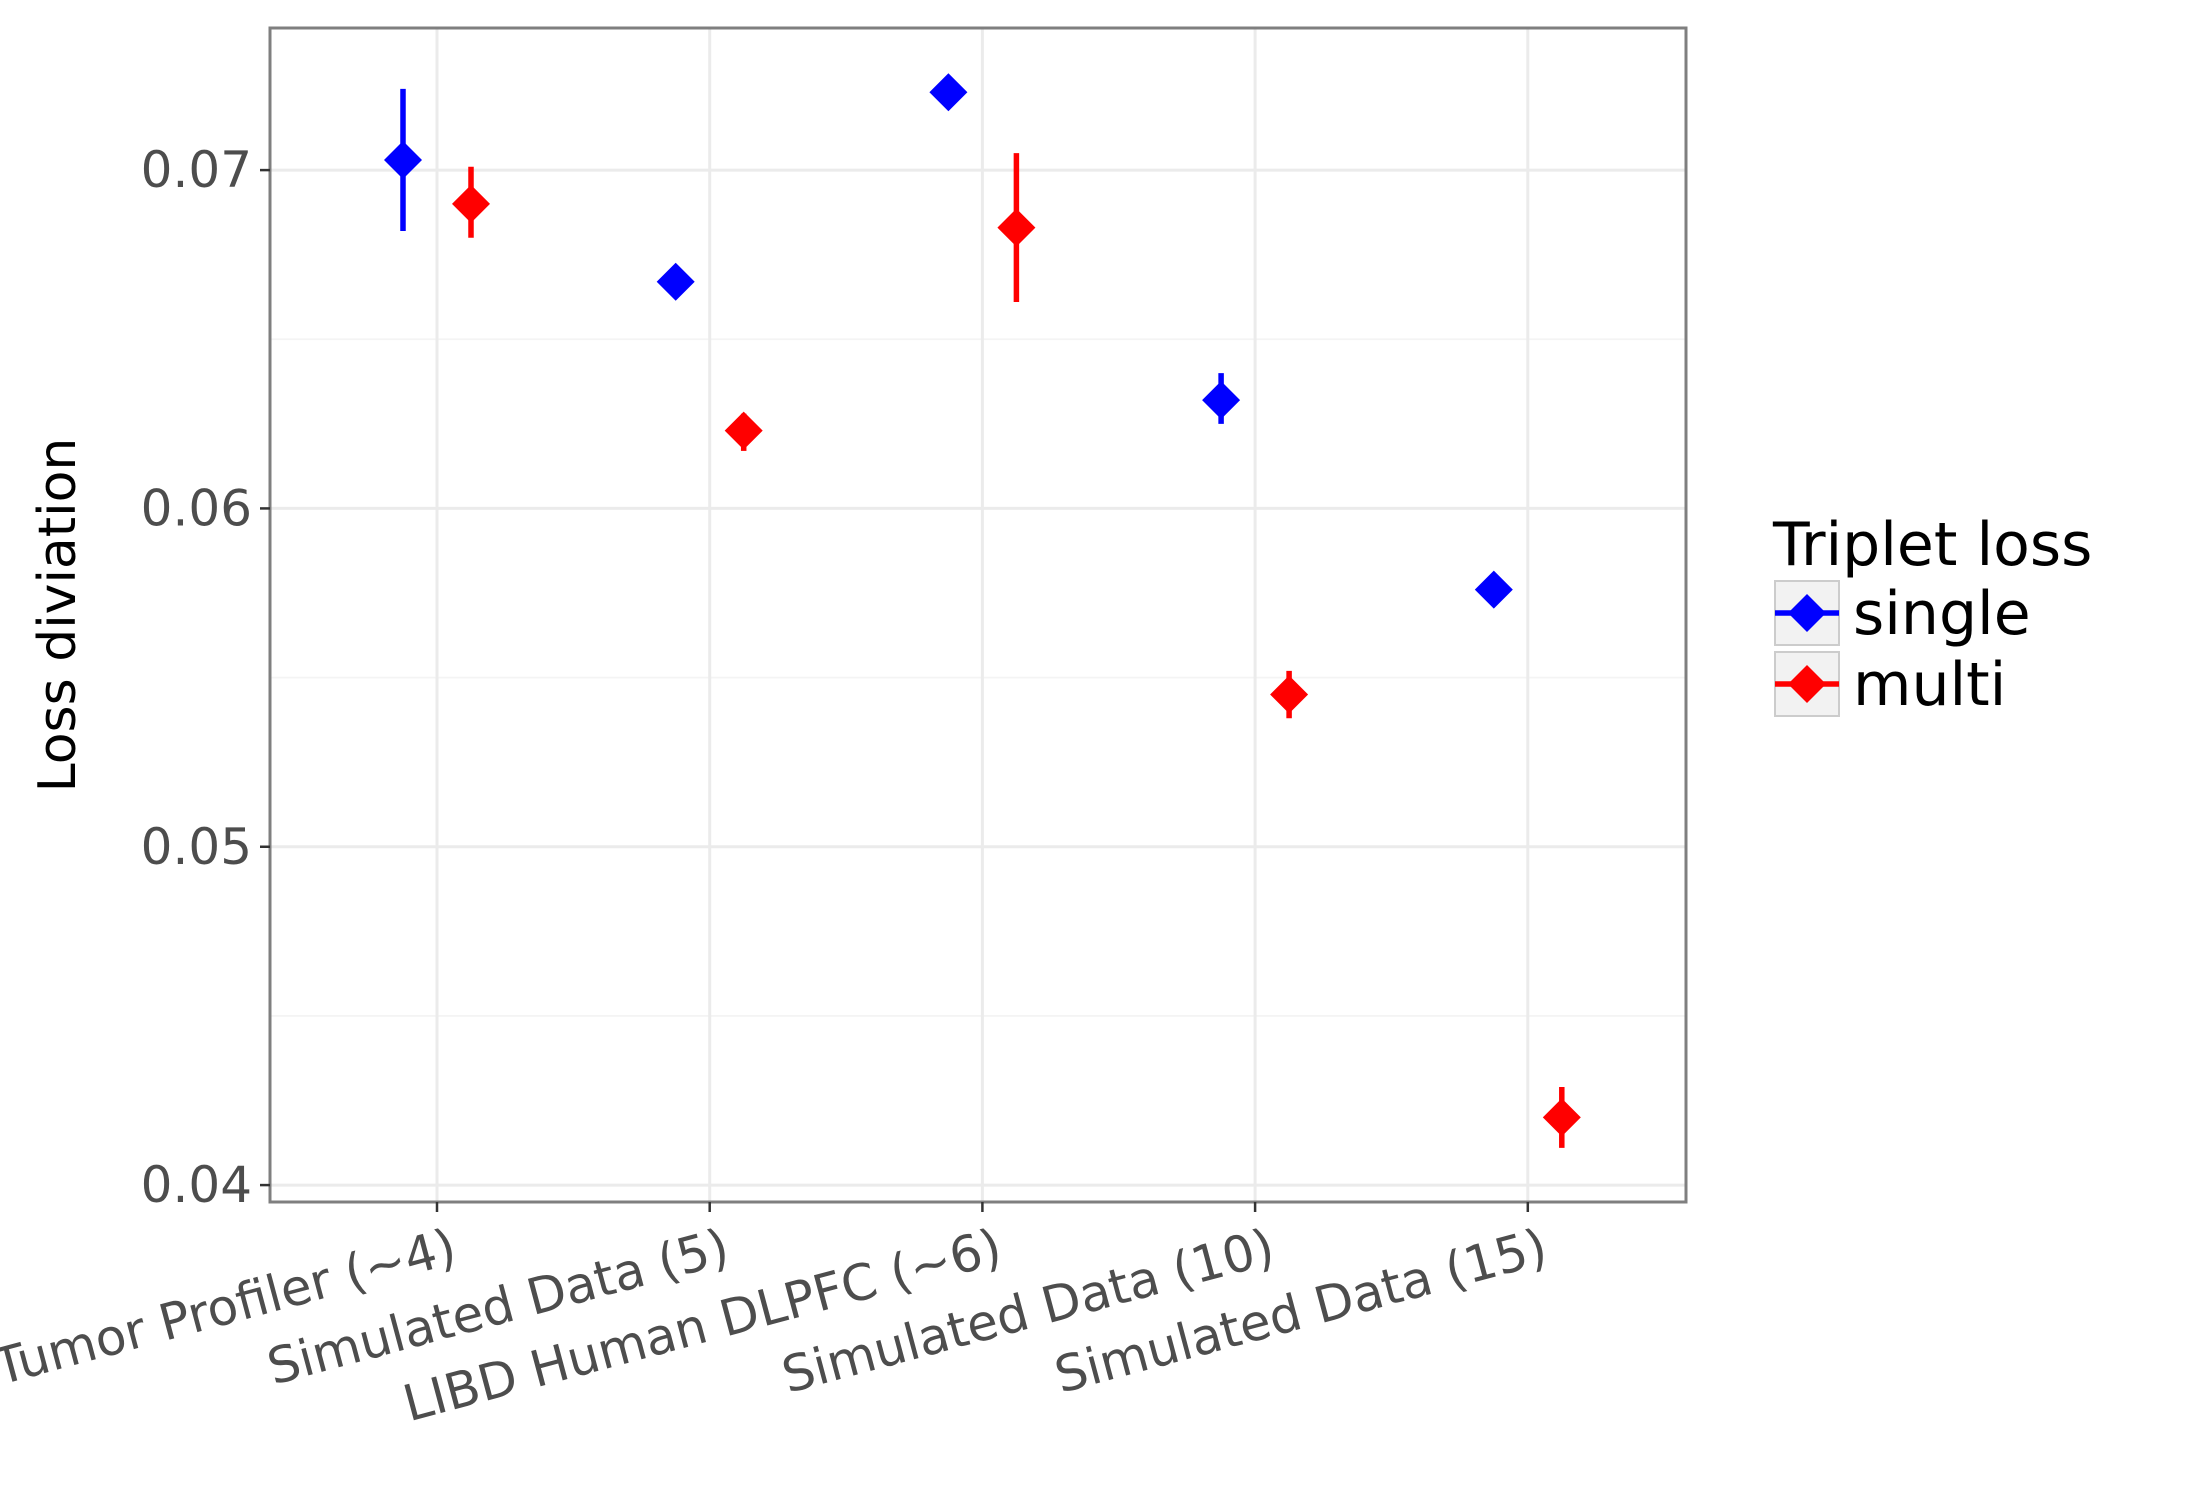 The image size is (2208, 1492). I want to click on legend-title: Triplet loss, so click(1932, 545).